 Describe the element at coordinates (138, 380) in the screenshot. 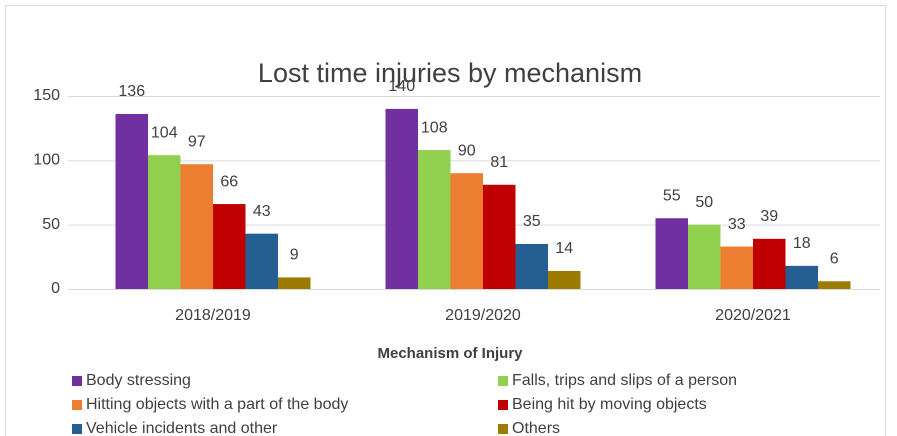

I see `legend-label: Body stressing` at that location.